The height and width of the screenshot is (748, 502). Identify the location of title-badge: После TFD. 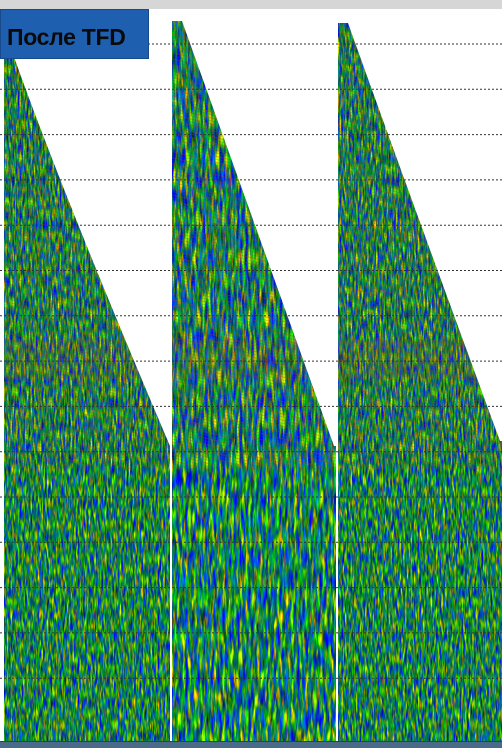
(74, 34).